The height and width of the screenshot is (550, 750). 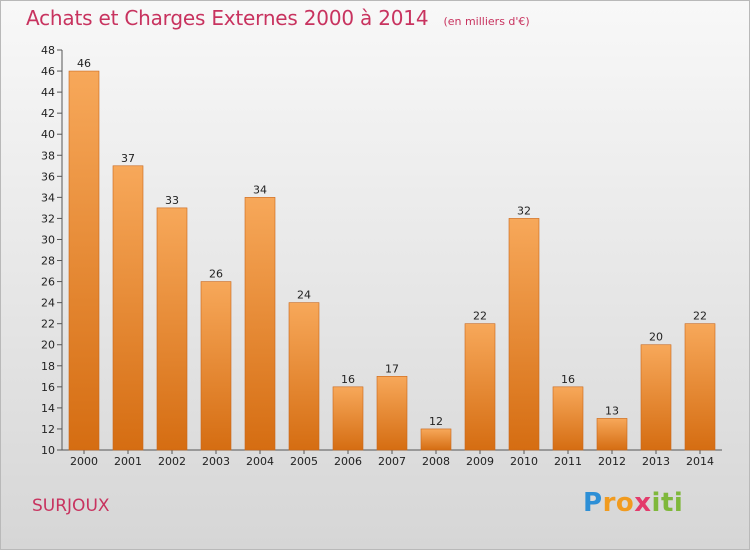 I want to click on brand-logo: Proxiti, so click(x=633, y=503).